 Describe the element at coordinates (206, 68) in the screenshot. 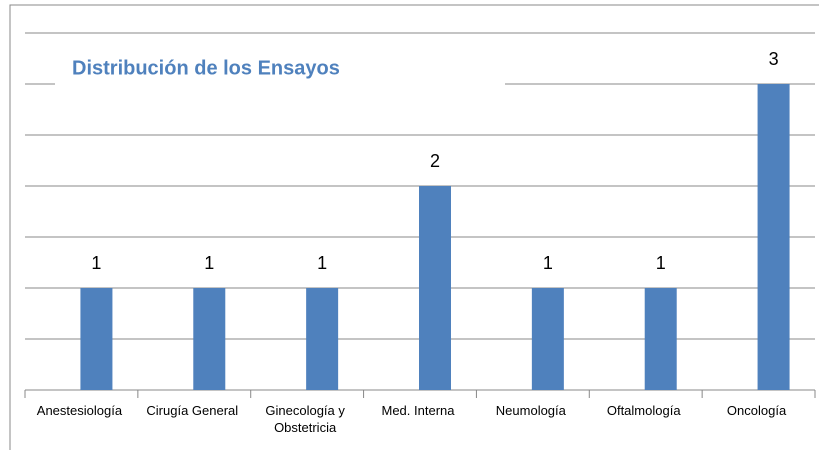

I see `chart-title: Distribución de los Ensayos` at that location.